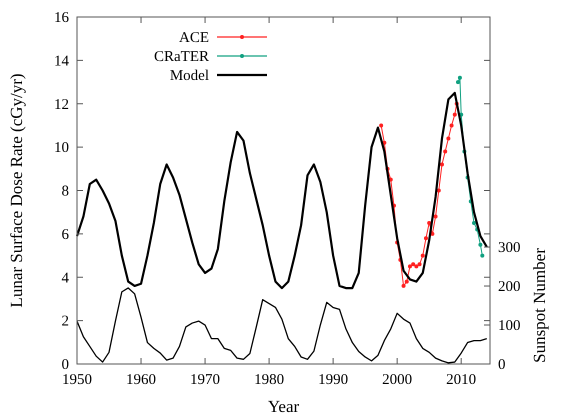 Image resolution: width=563 pixels, height=418 pixels. I want to click on line-series, so click(282, 325).